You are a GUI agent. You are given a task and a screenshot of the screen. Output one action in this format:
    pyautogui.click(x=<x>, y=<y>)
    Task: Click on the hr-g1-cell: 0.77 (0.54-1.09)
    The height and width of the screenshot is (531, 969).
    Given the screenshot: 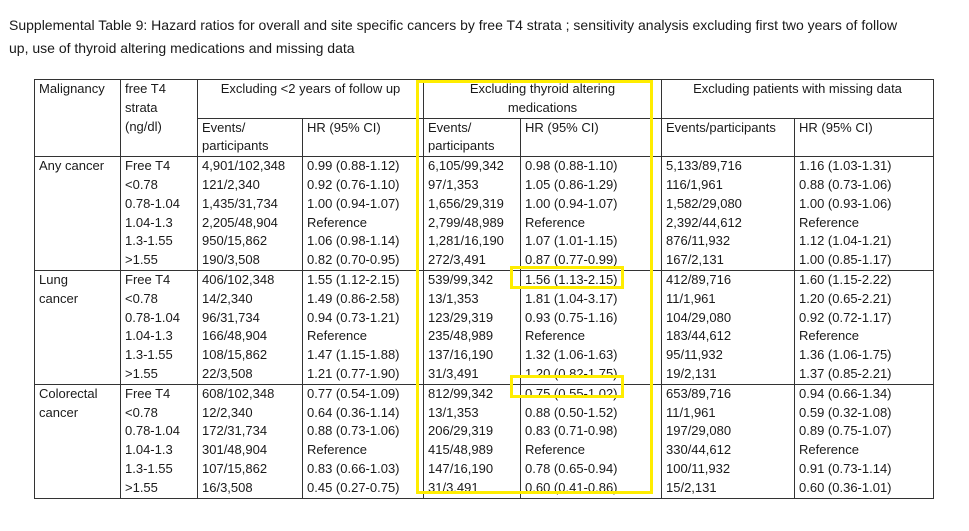 What is the action you would take?
    pyautogui.click(x=363, y=393)
    